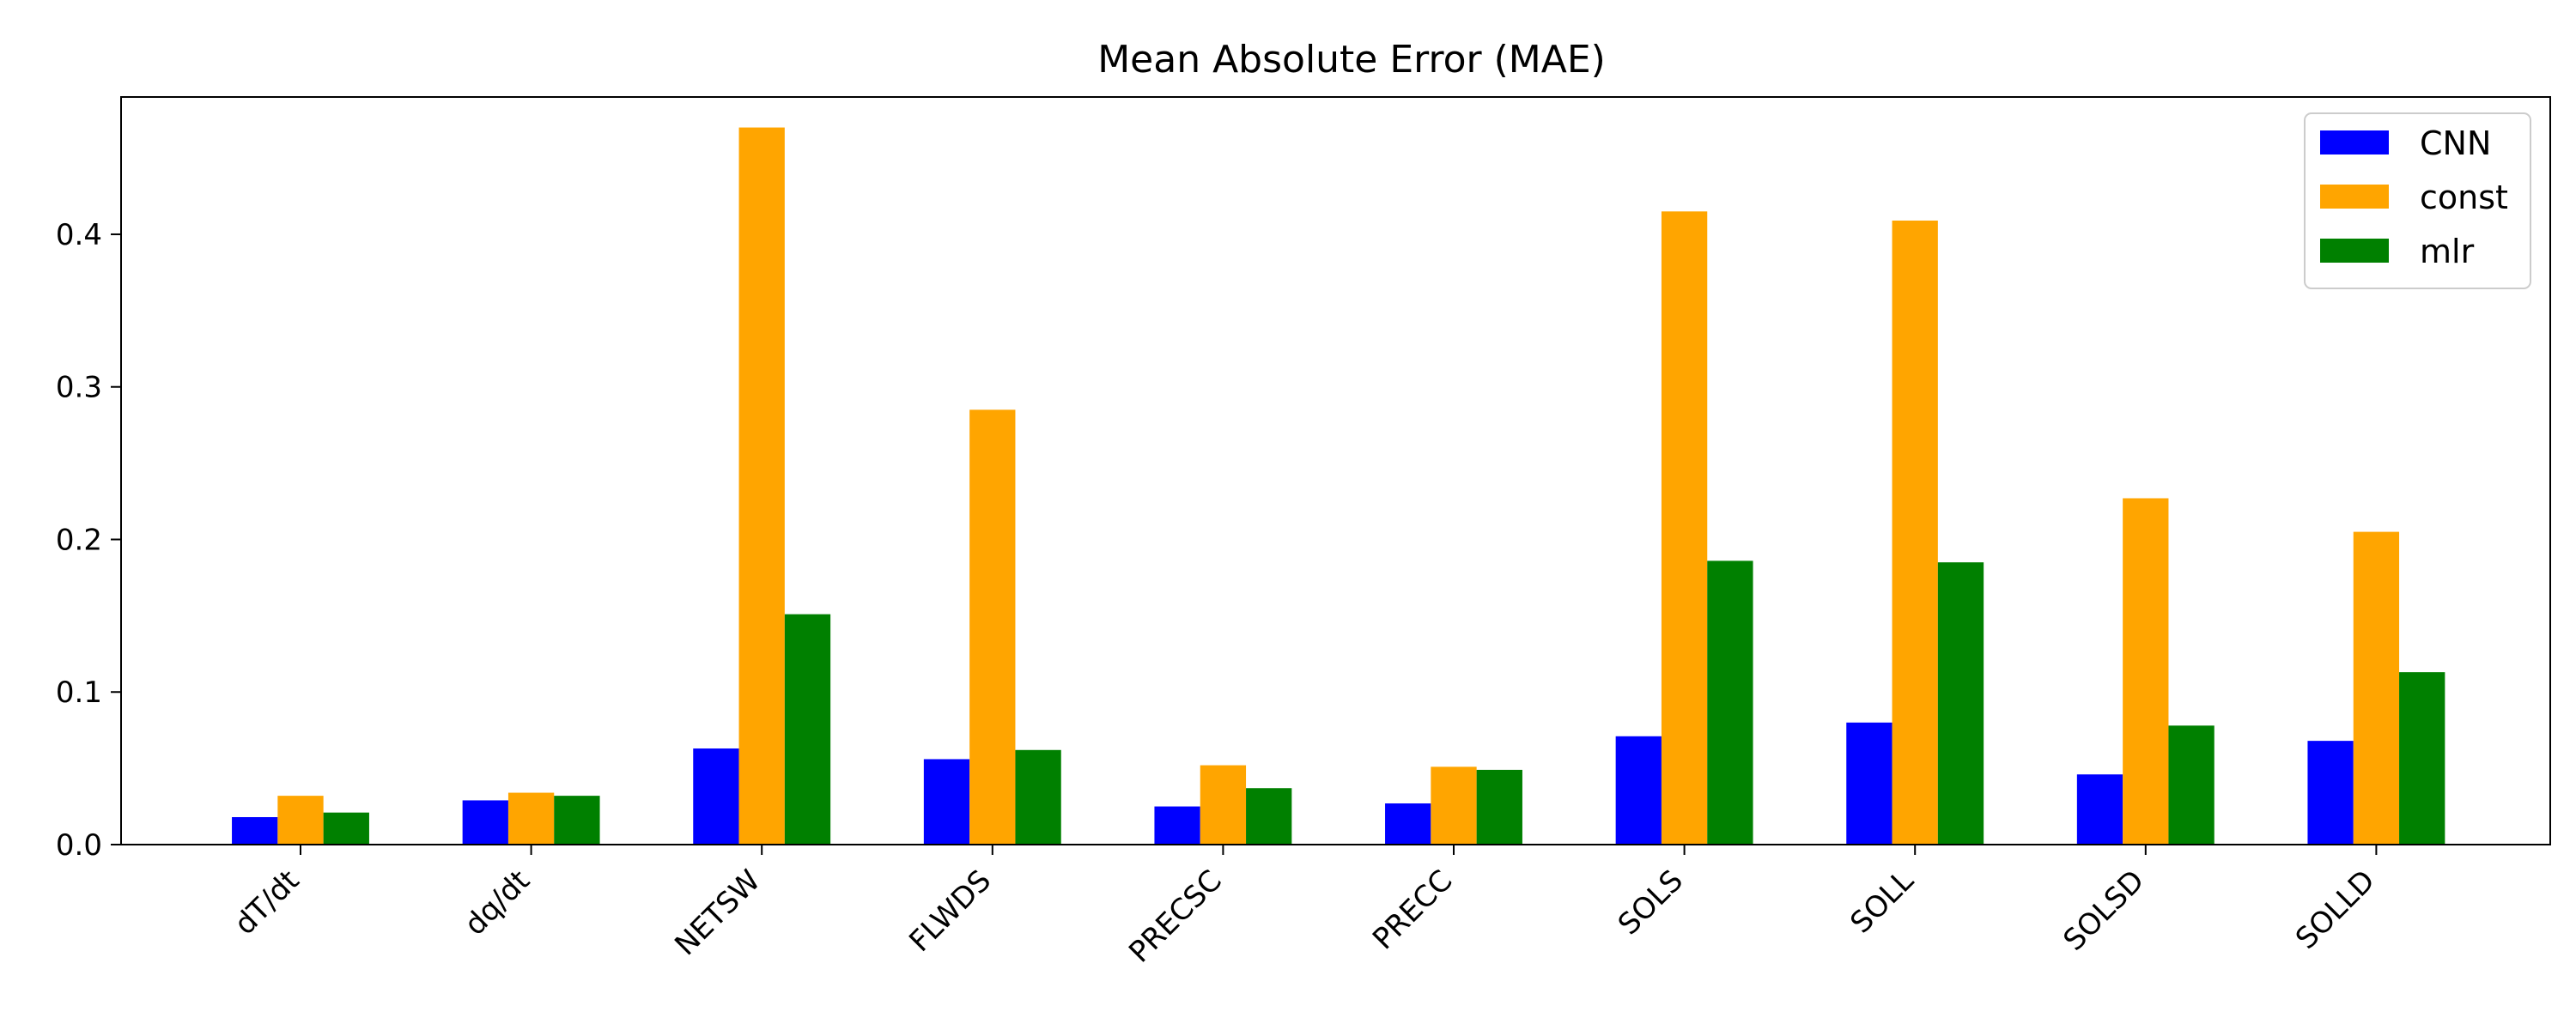  Describe the element at coordinates (79, 388) in the screenshot. I see `y-tick-label-3: 0.3` at that location.